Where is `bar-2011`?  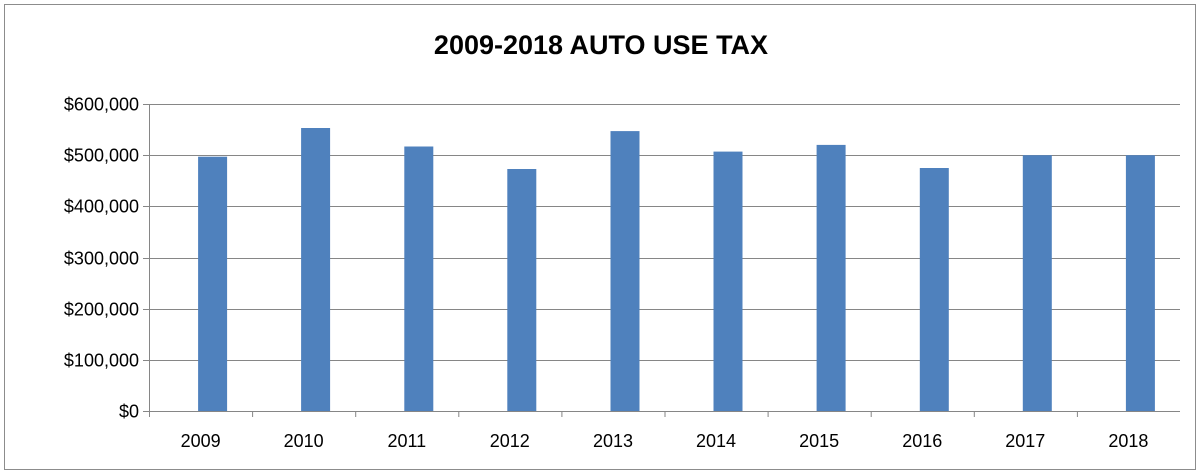 bar-2011 is located at coordinates (419, 278).